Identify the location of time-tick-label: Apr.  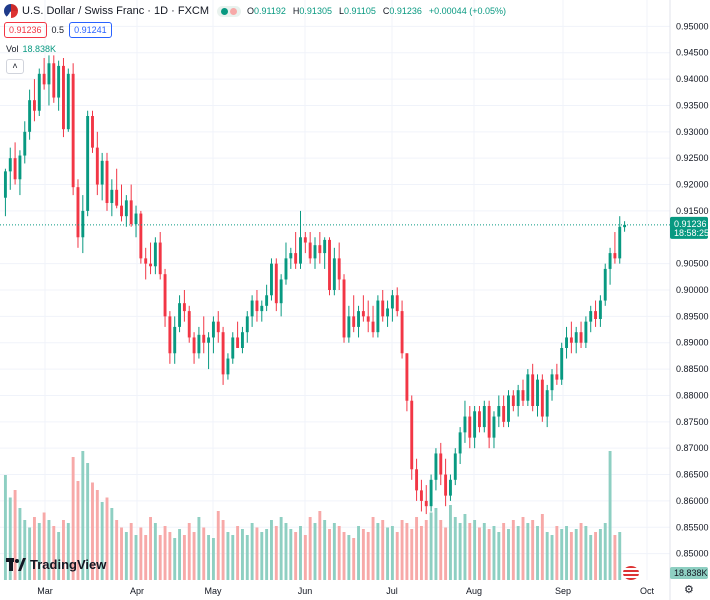
(137, 591).